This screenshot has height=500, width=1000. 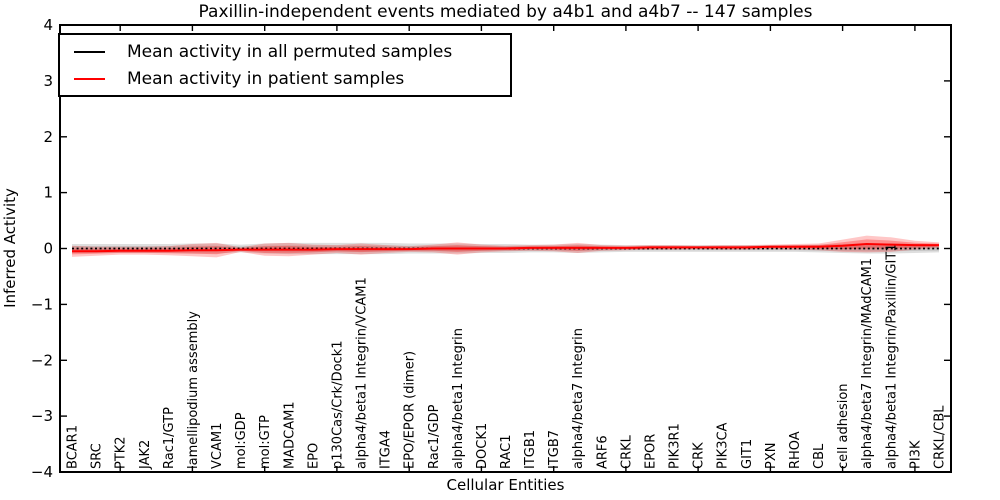 What do you see at coordinates (48, 137) in the screenshot?
I see `y-tick-label: 2` at bounding box center [48, 137].